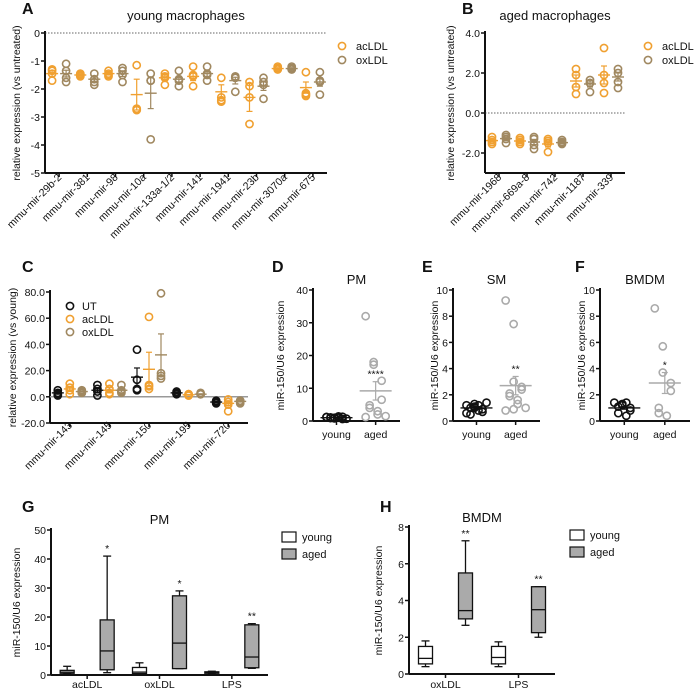 This screenshot has width=700, height=693. What do you see at coordinates (357, 279) in the screenshot?
I see `chart-title: PM` at bounding box center [357, 279].